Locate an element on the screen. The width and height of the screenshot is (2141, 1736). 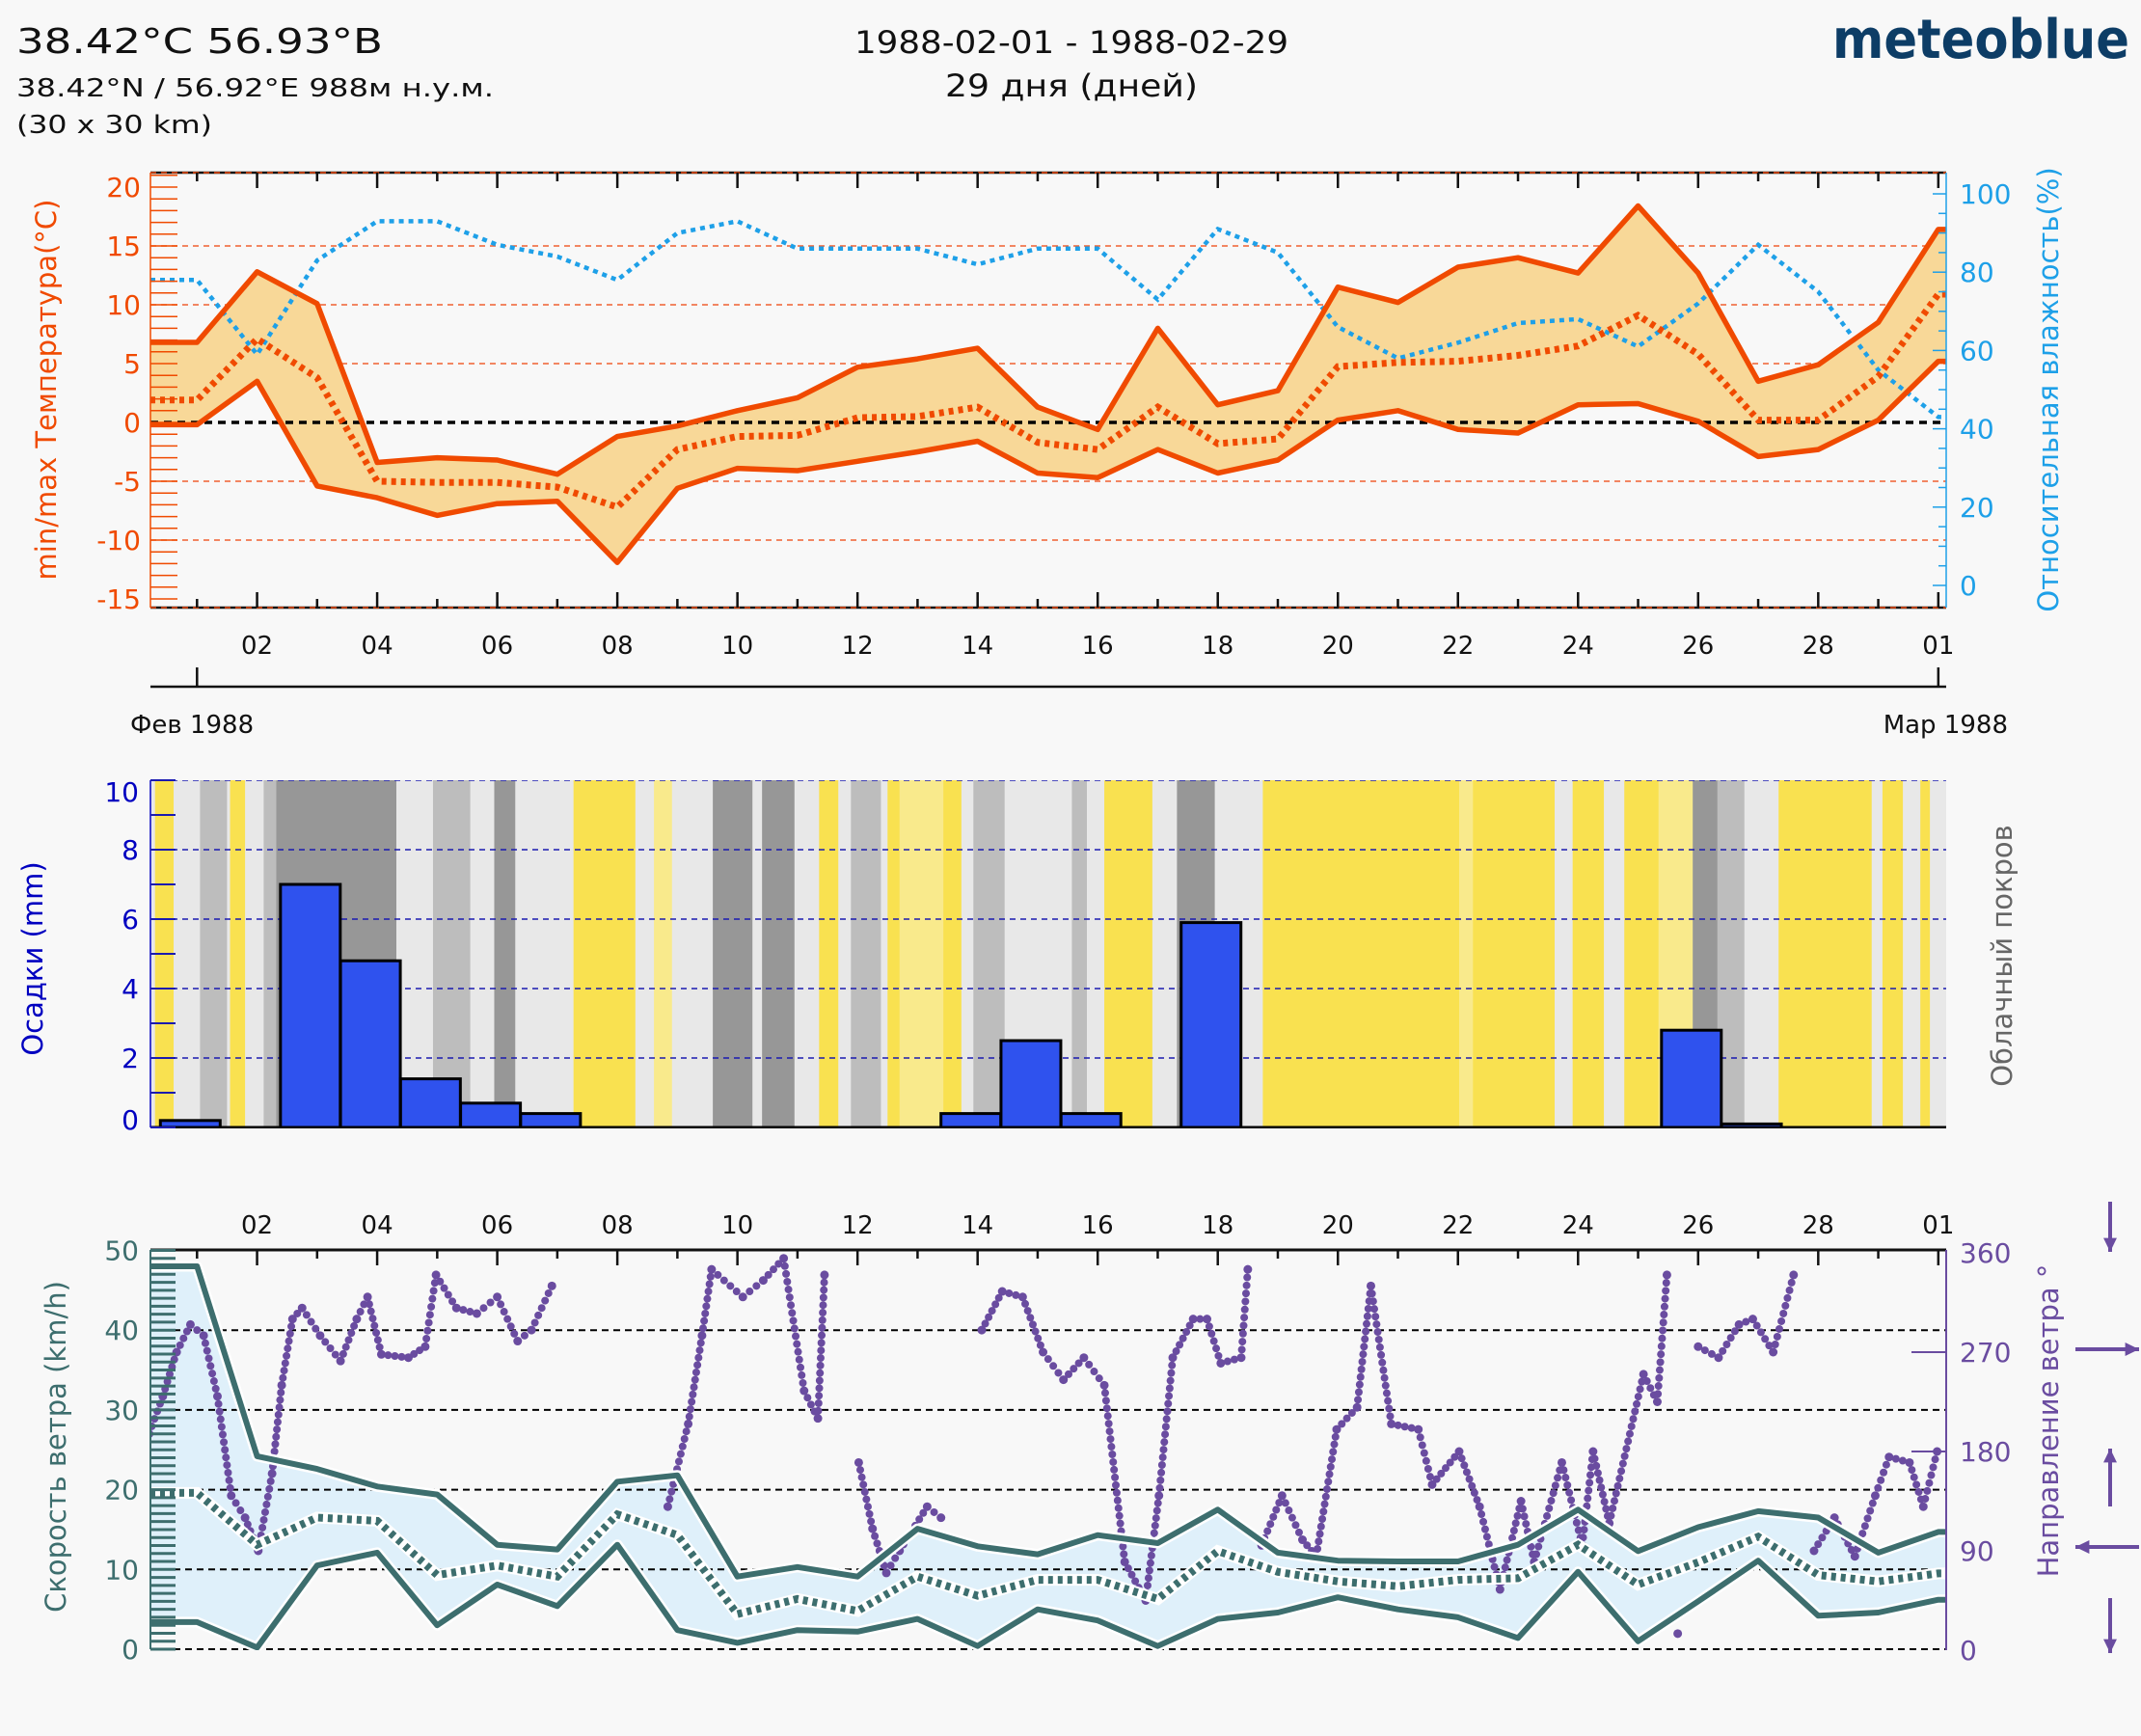
day-label: 02 is located at coordinates (257, 646).